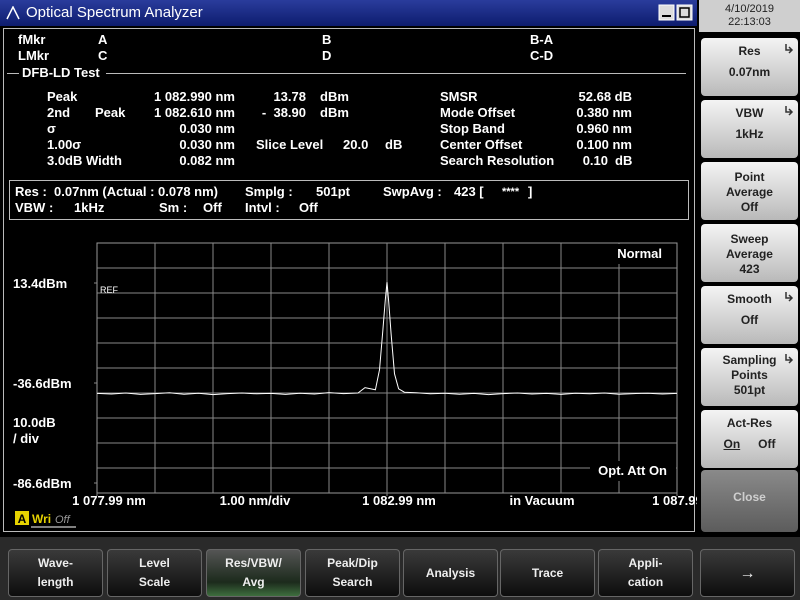  Describe the element at coordinates (22, 519) in the screenshot. I see `trace-id: A` at that location.